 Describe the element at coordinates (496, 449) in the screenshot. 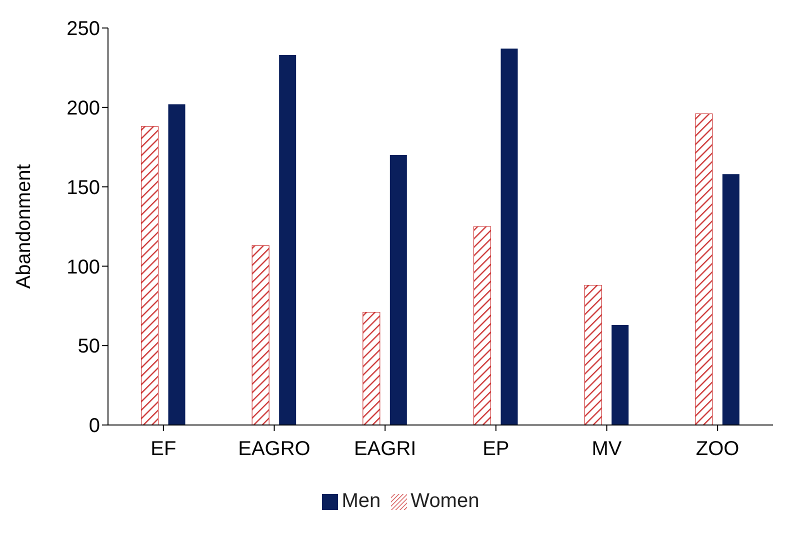

I see `x-tick-label: EP` at that location.